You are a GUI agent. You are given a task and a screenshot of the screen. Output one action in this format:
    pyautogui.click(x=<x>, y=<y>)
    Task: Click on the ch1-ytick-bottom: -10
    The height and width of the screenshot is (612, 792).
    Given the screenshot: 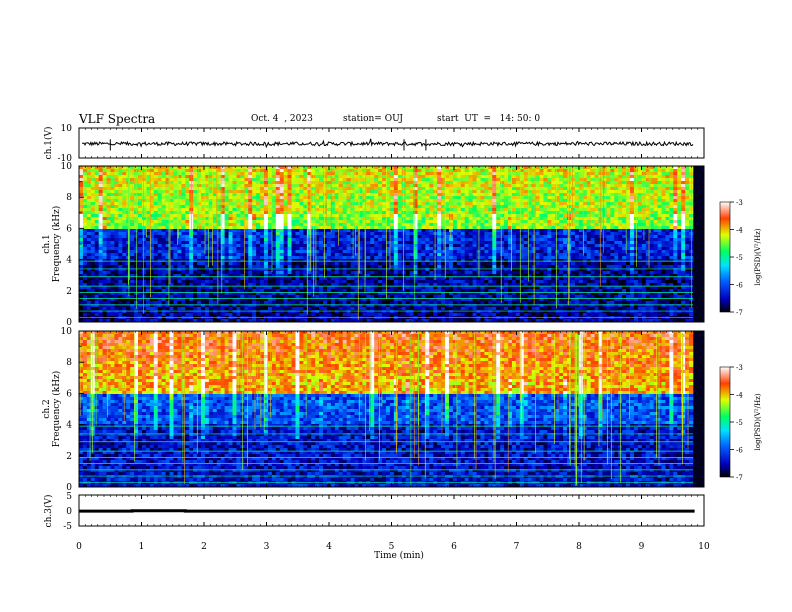 What is the action you would take?
    pyautogui.click(x=65, y=159)
    